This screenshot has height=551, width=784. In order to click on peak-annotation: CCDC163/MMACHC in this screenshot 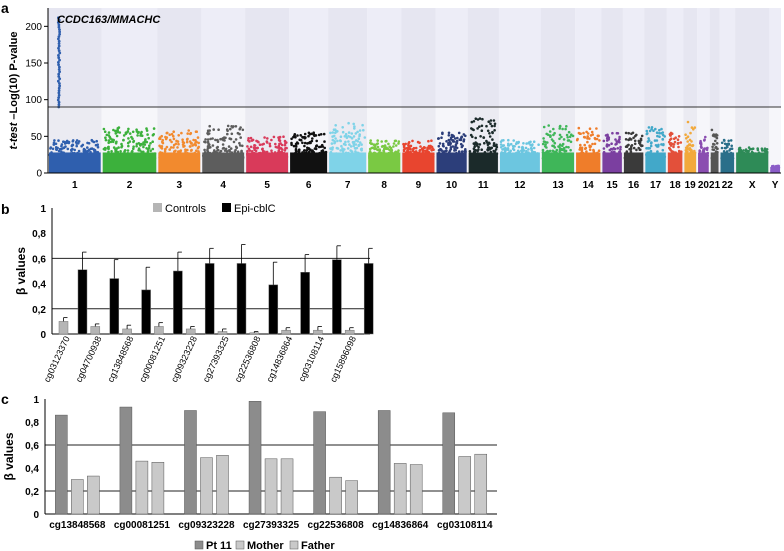, I will do `click(109, 20)`.